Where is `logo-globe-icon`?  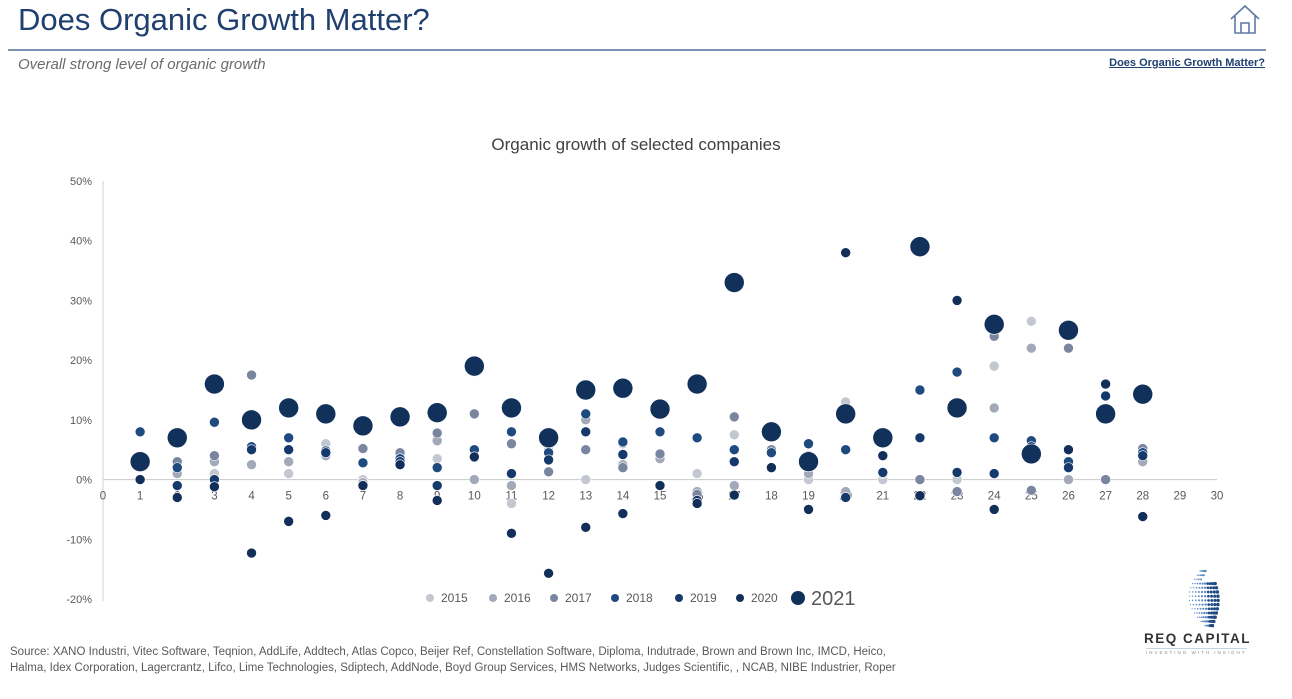 logo-globe-icon is located at coordinates (1204, 598).